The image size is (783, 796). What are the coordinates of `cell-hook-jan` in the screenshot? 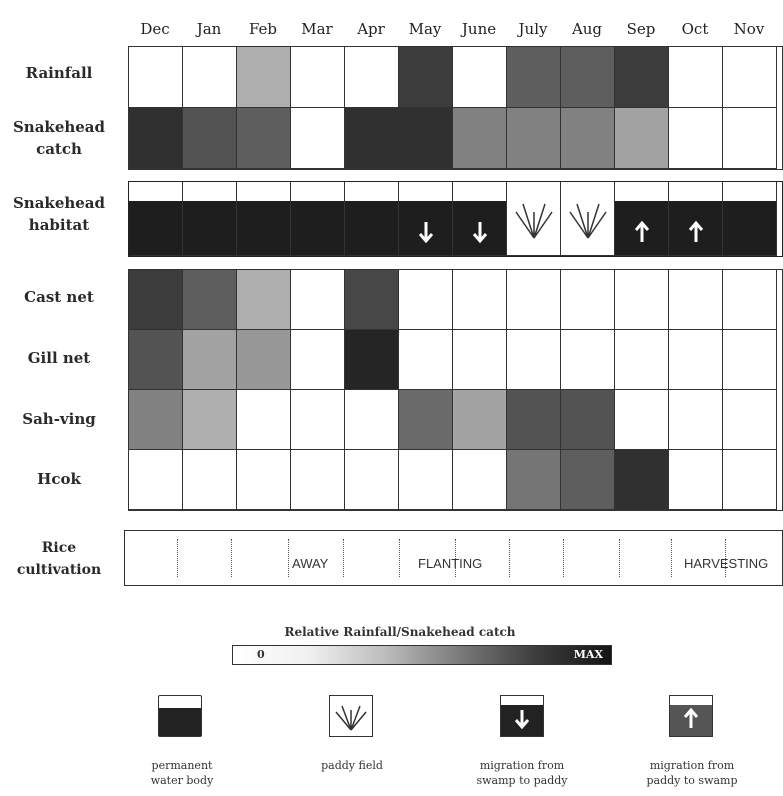 It's located at (210, 480).